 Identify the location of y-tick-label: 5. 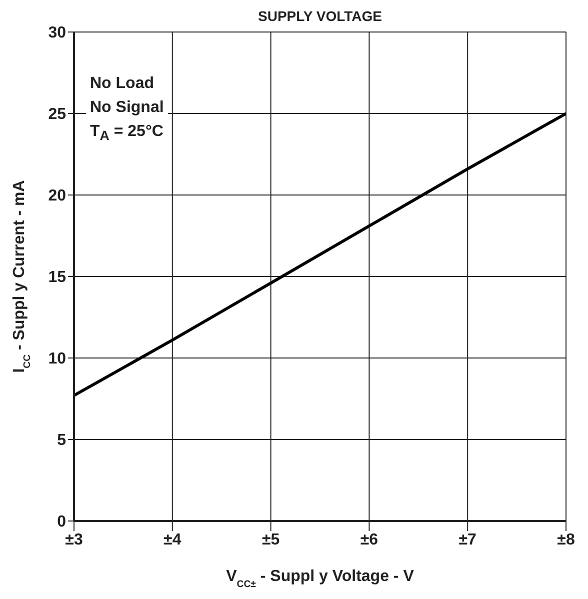
(61, 441).